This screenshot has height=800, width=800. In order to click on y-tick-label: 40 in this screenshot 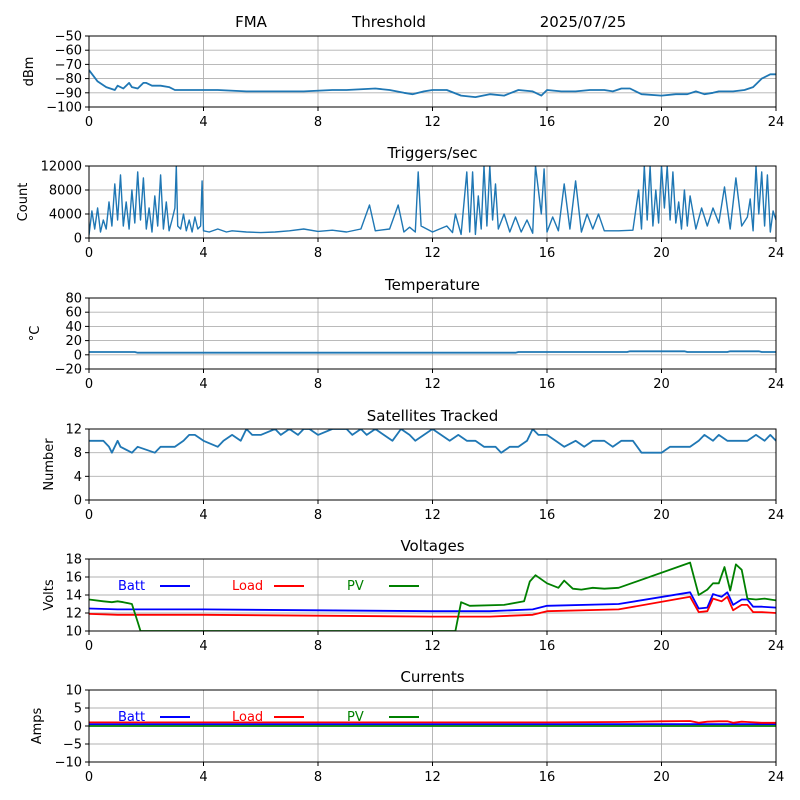, I will do `click(73, 327)`.